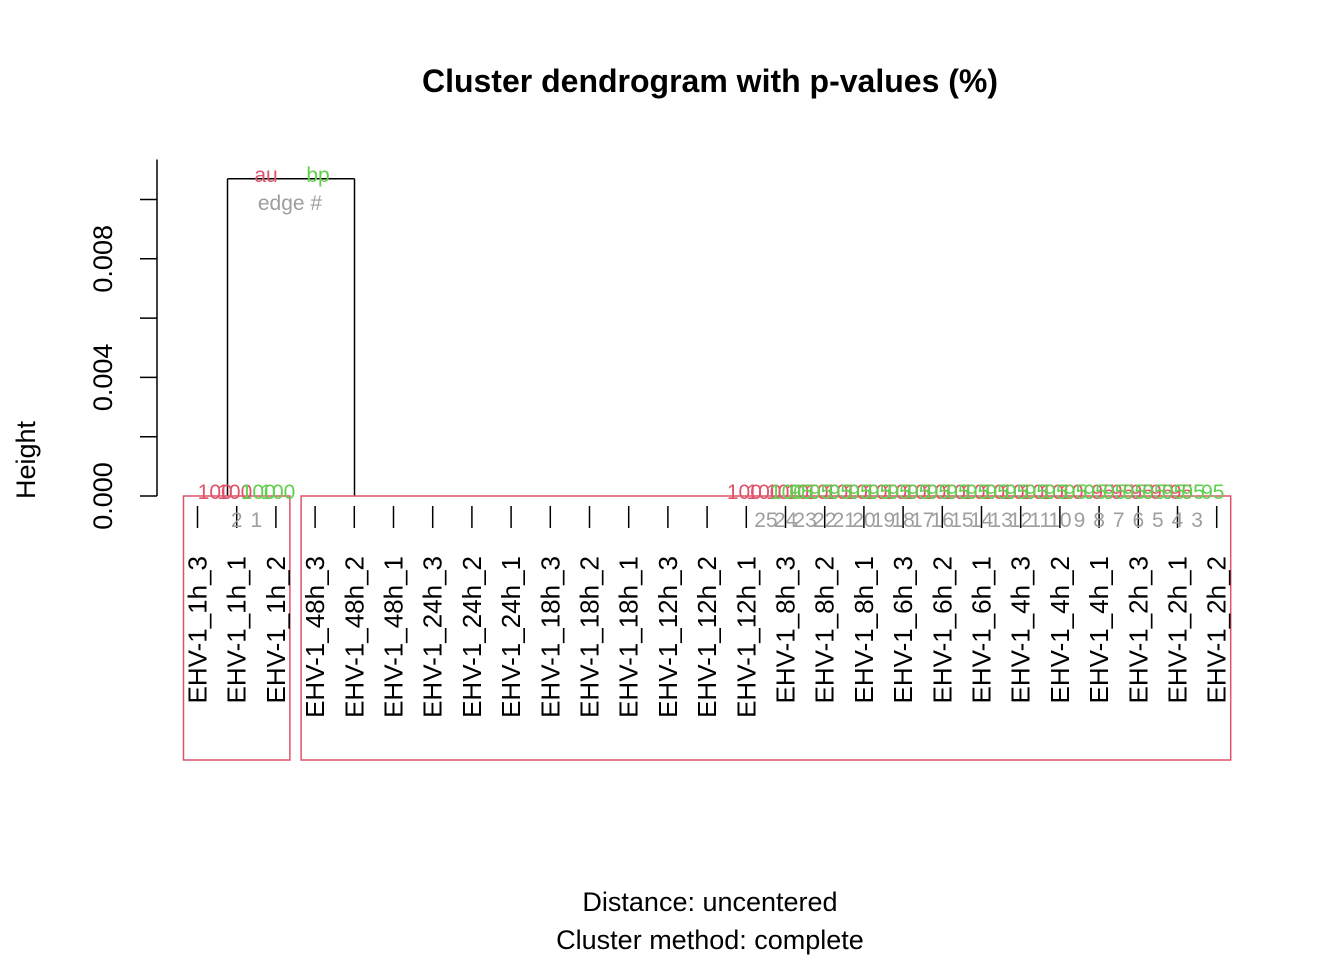 Image resolution: width=1344 pixels, height=960 pixels. I want to click on leaf-label: EHV-1_6h_2, so click(942, 629).